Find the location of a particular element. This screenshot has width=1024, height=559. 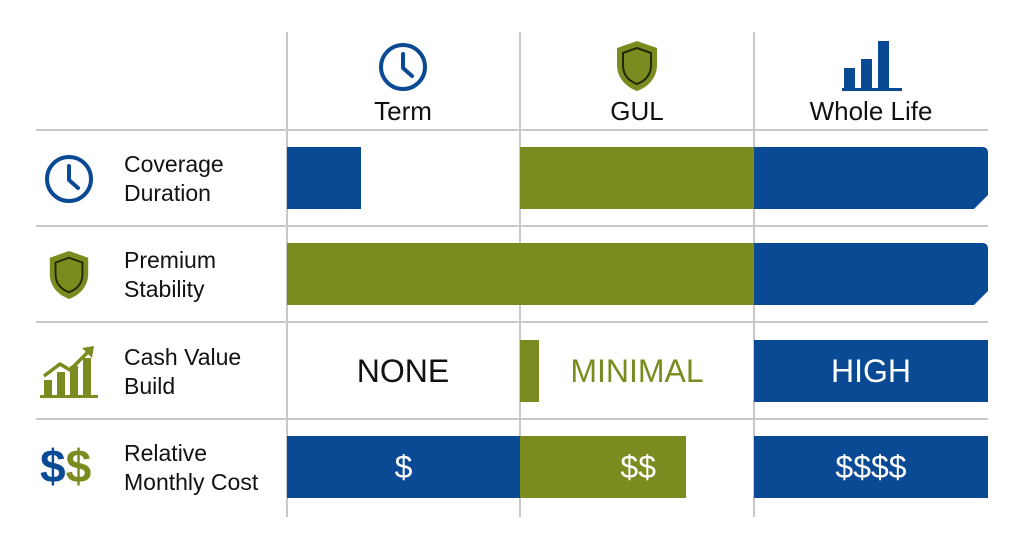

row-label-premium-stability: Premium Stability is located at coordinates (170, 275).